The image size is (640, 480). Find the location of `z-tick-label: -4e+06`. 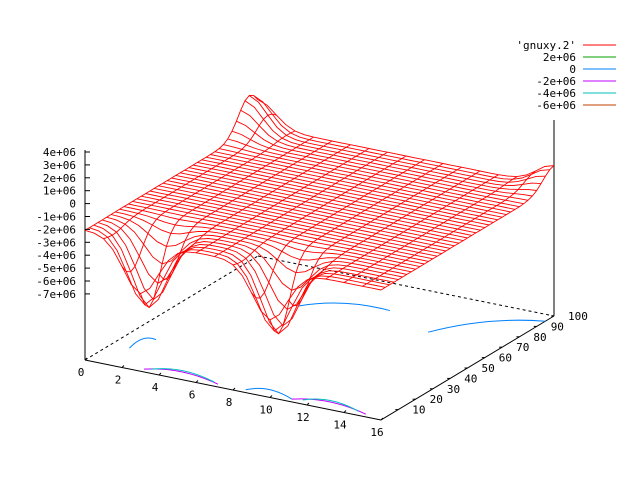

z-tick-label: -4e+06 is located at coordinates (56, 255).